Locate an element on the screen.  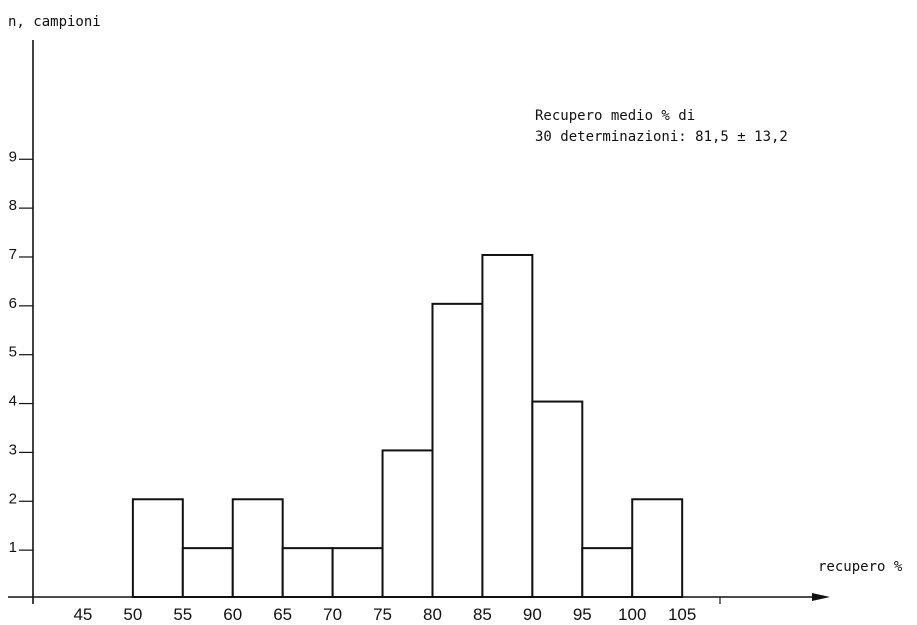
x-tick-label-70: 70 is located at coordinates (332, 614).